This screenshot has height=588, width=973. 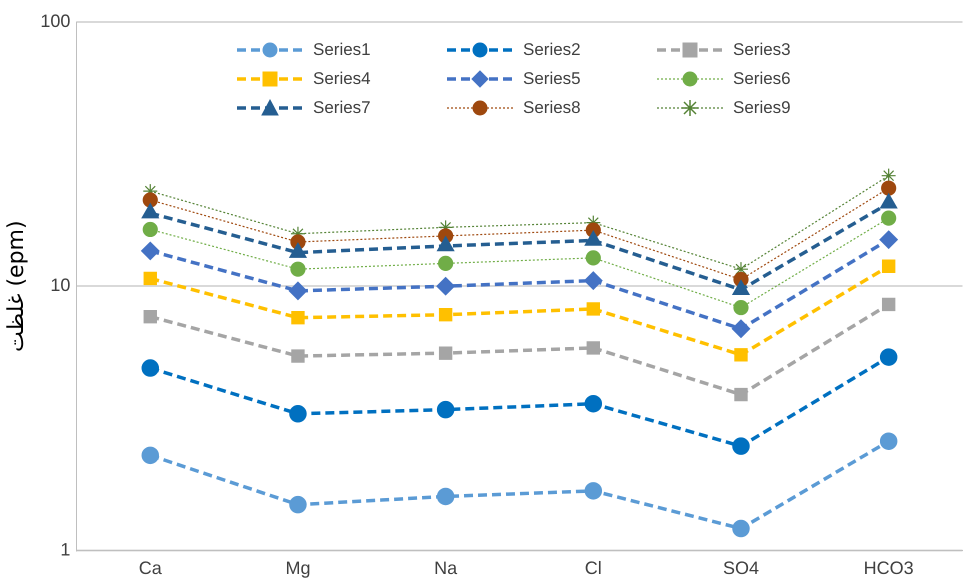 I want to click on legend-label: Series9, so click(x=762, y=108).